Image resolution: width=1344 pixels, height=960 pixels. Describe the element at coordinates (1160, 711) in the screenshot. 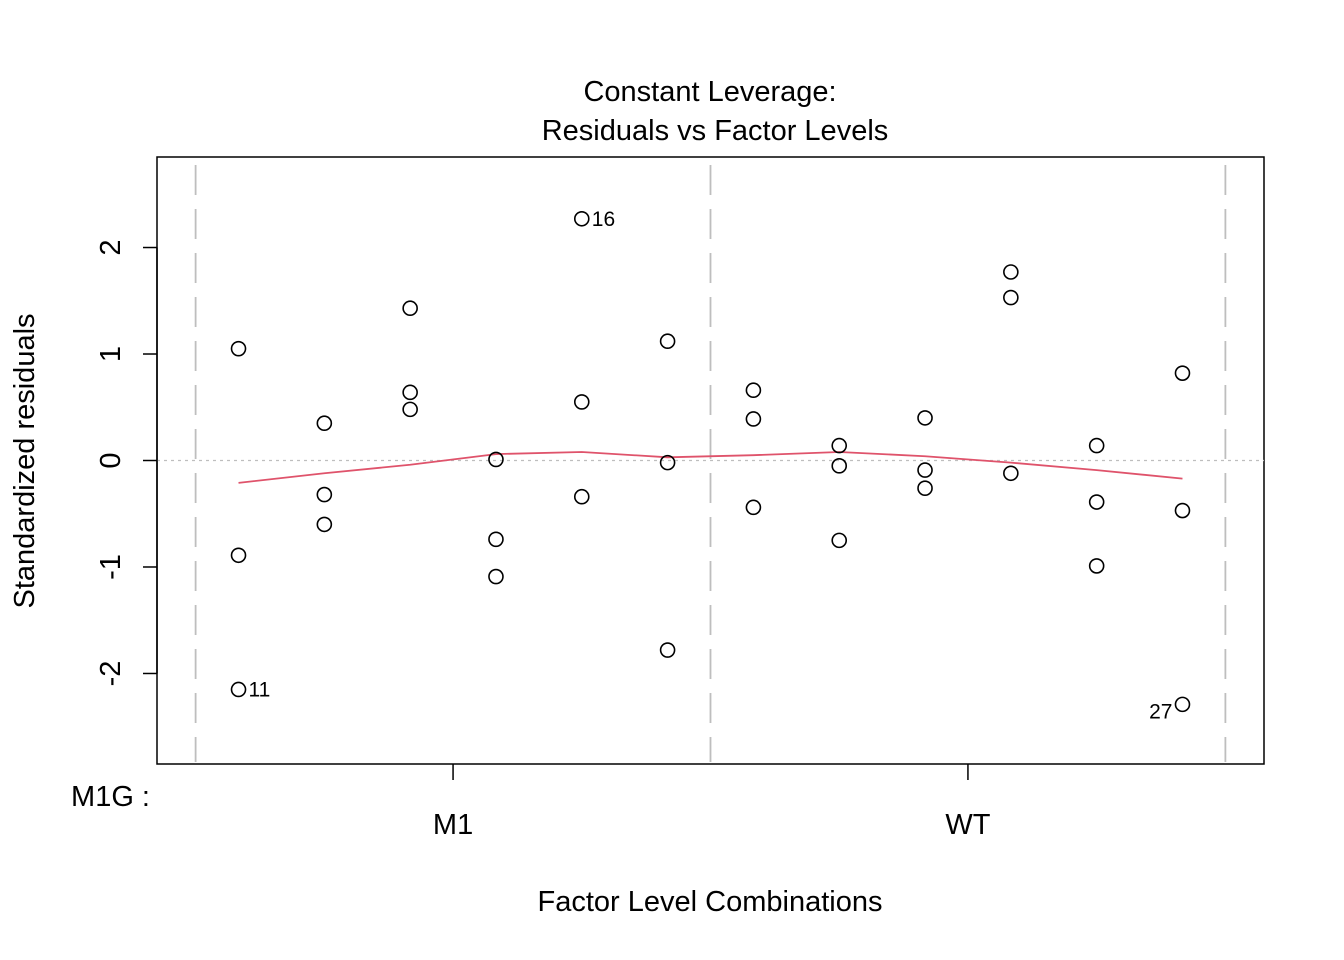

I see `point-label-2: 27` at that location.